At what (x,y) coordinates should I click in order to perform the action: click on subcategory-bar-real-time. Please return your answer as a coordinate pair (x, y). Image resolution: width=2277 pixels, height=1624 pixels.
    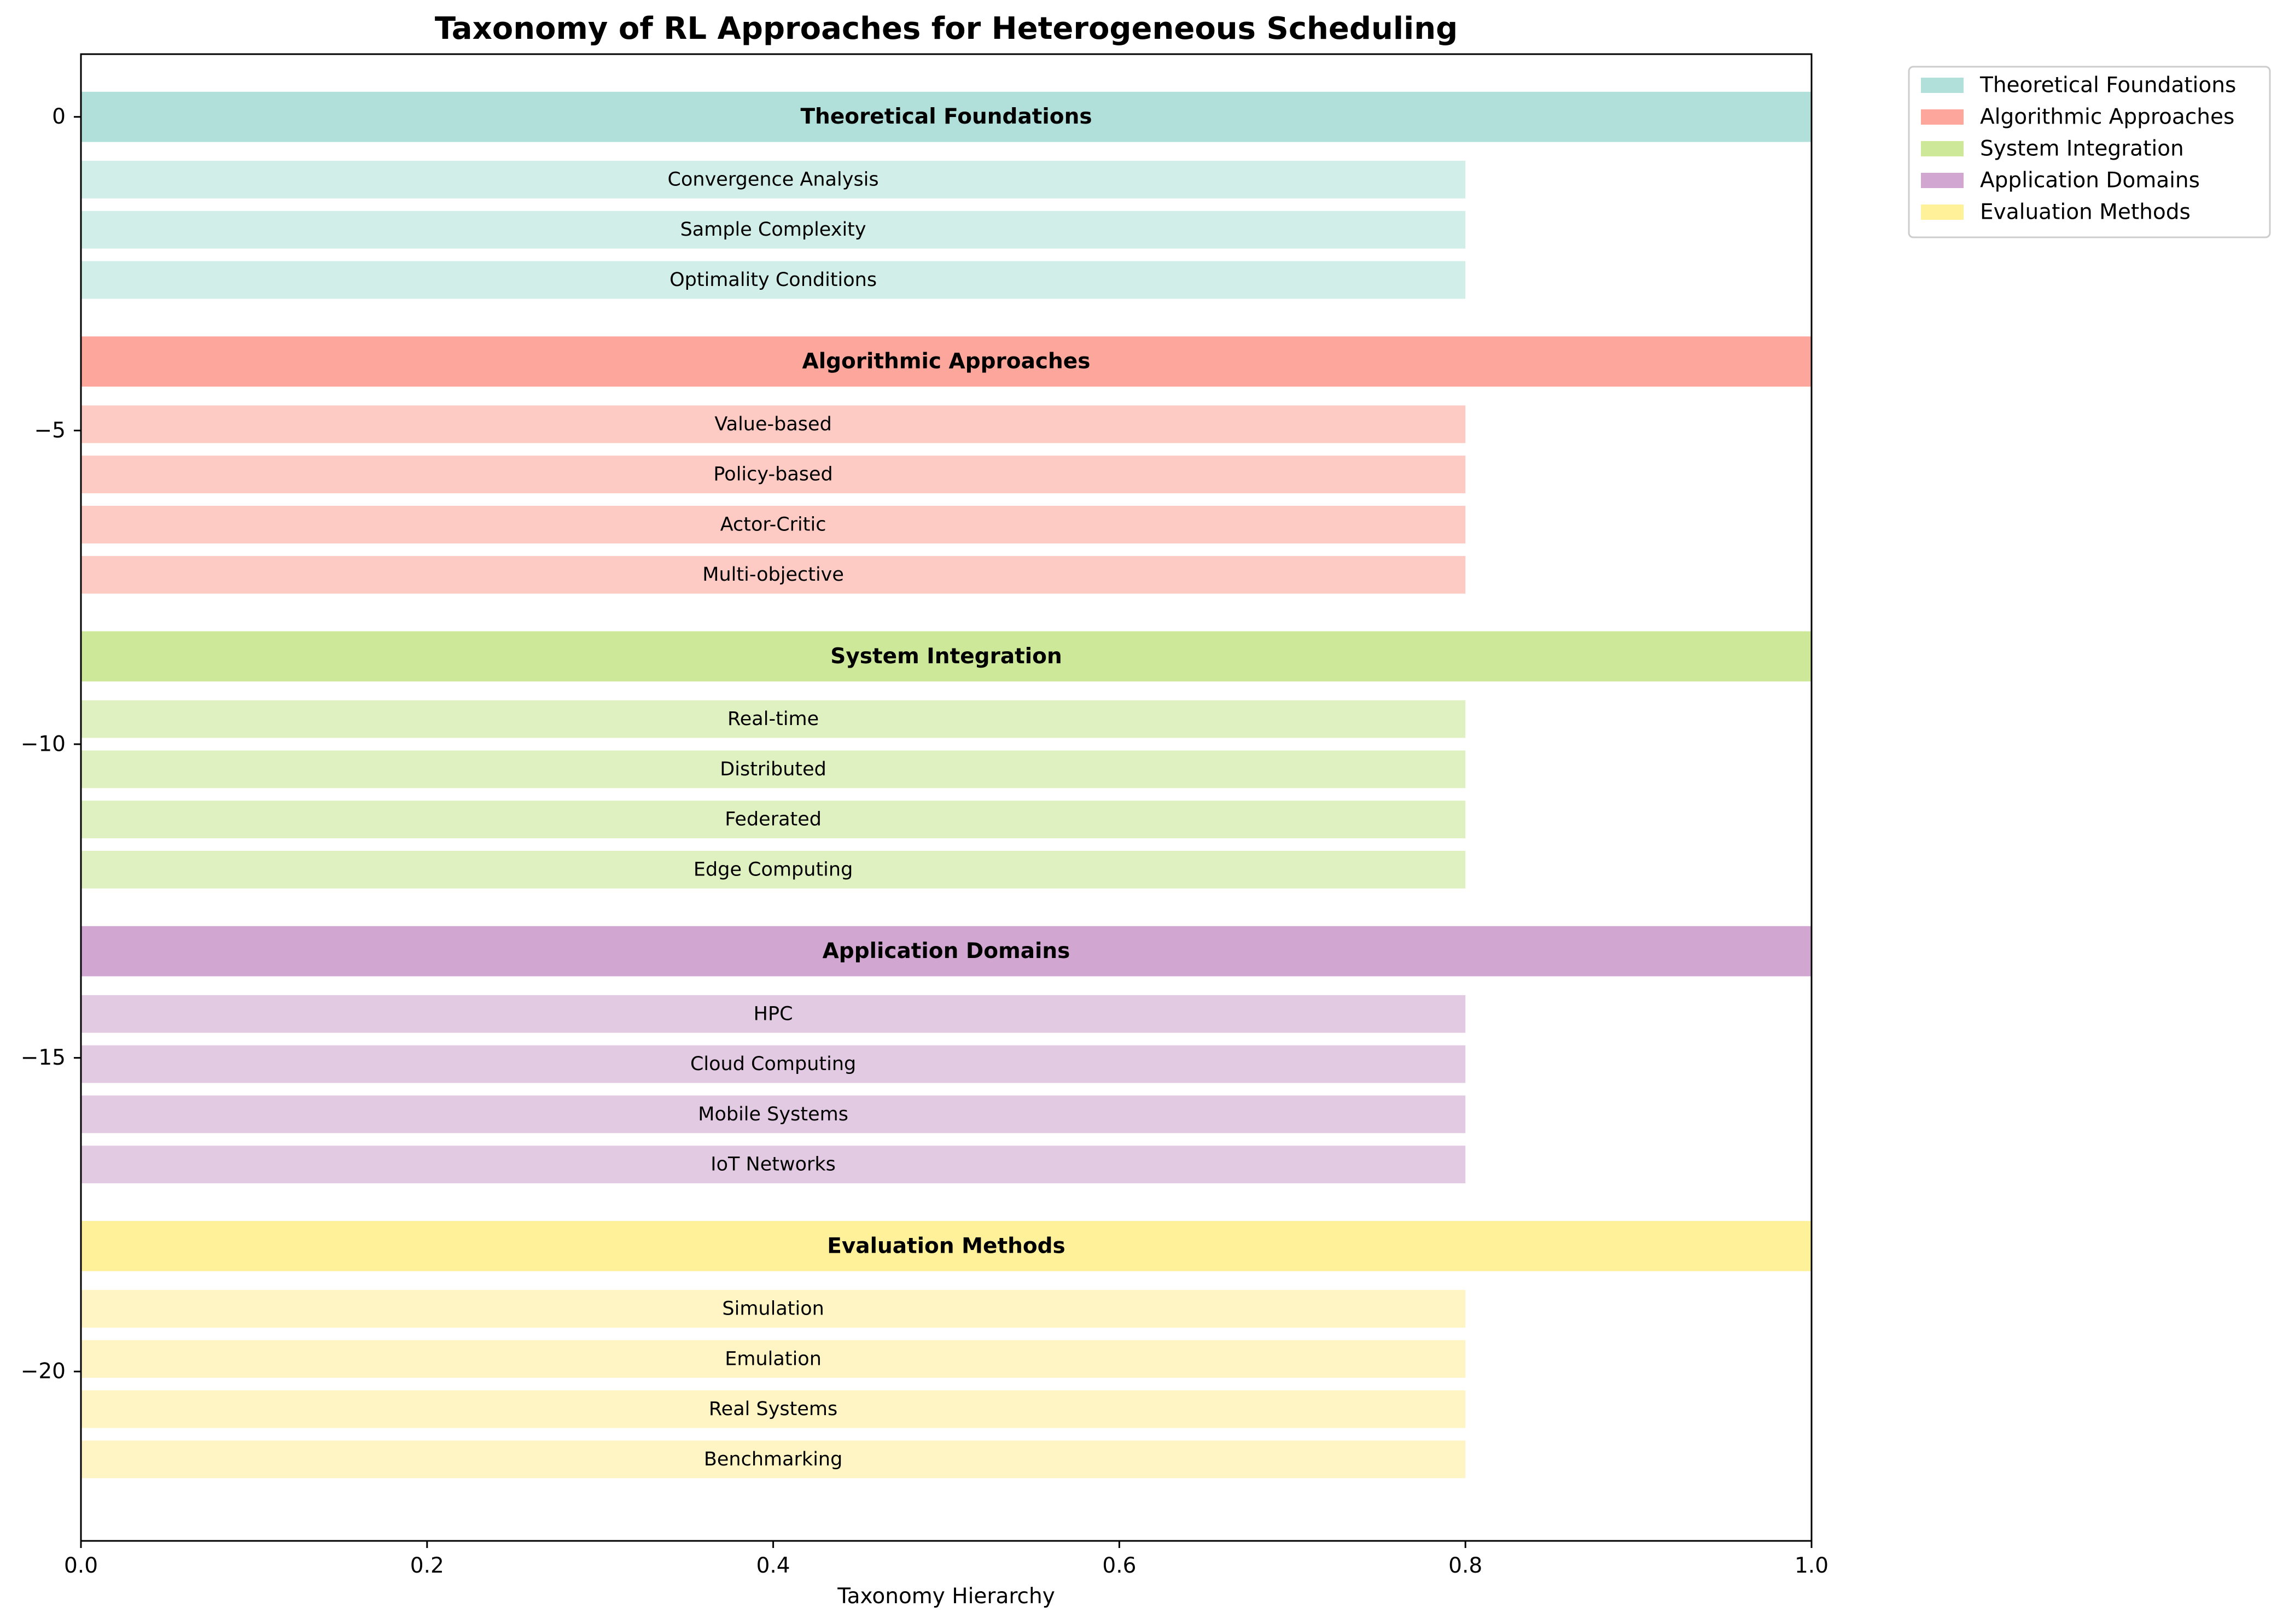
    Looking at the image, I should click on (774, 719).